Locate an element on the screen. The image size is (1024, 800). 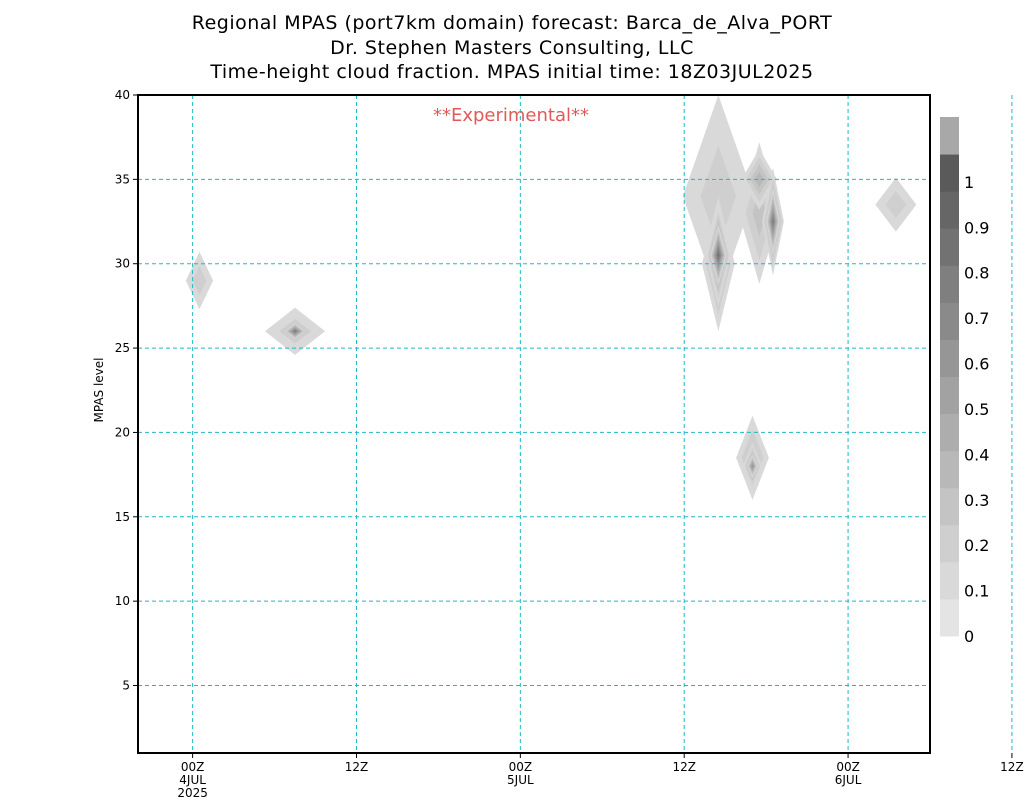
y-tick-label: 40 is located at coordinates (122, 95).